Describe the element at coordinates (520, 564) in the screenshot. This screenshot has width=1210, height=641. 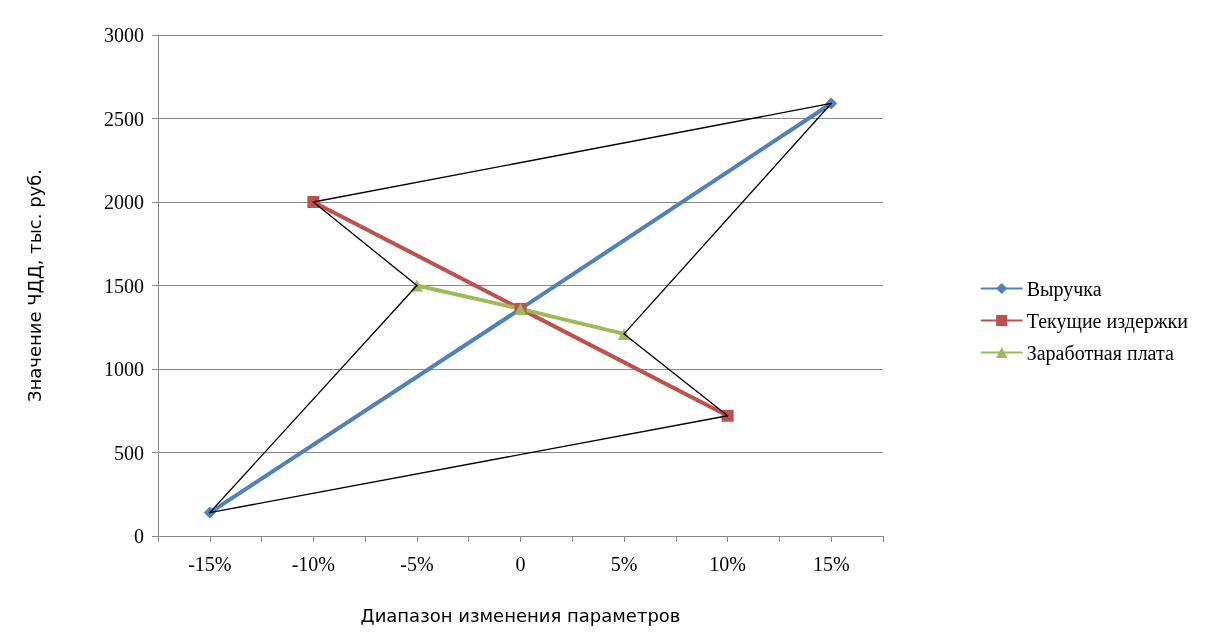
I see `x-tick-label: 0` at that location.